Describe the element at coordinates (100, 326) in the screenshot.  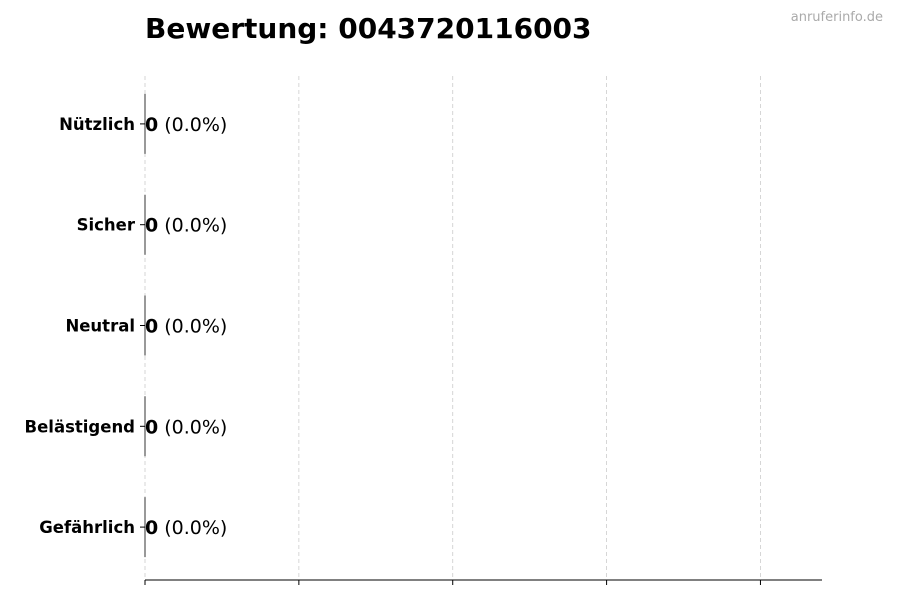
I see `y-tick-label: Neutral` at that location.